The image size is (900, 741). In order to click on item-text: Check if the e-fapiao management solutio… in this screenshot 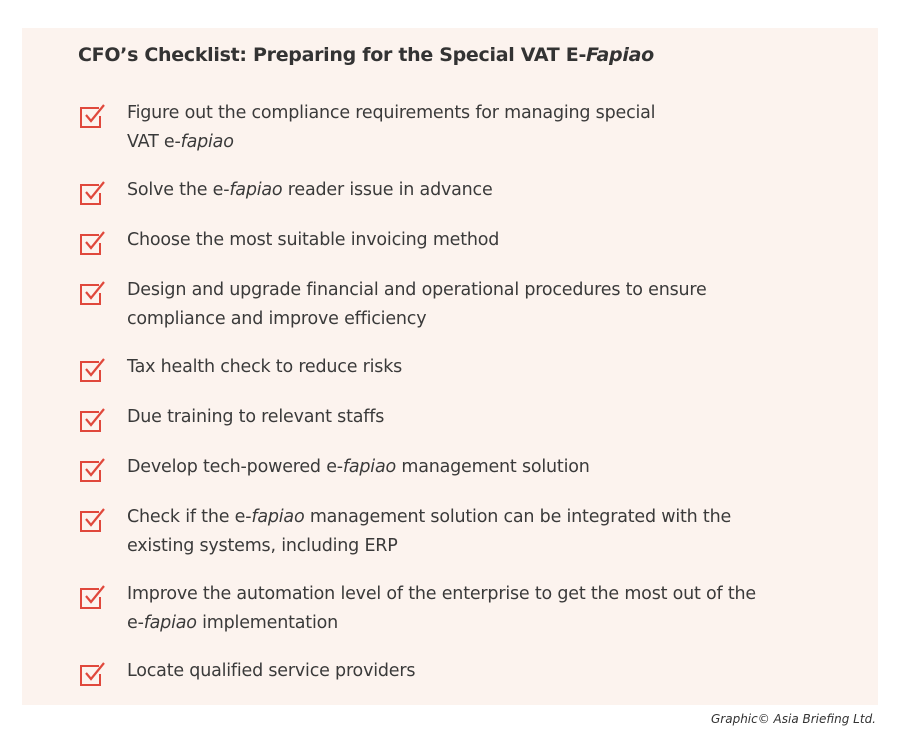, I will do `click(429, 532)`.